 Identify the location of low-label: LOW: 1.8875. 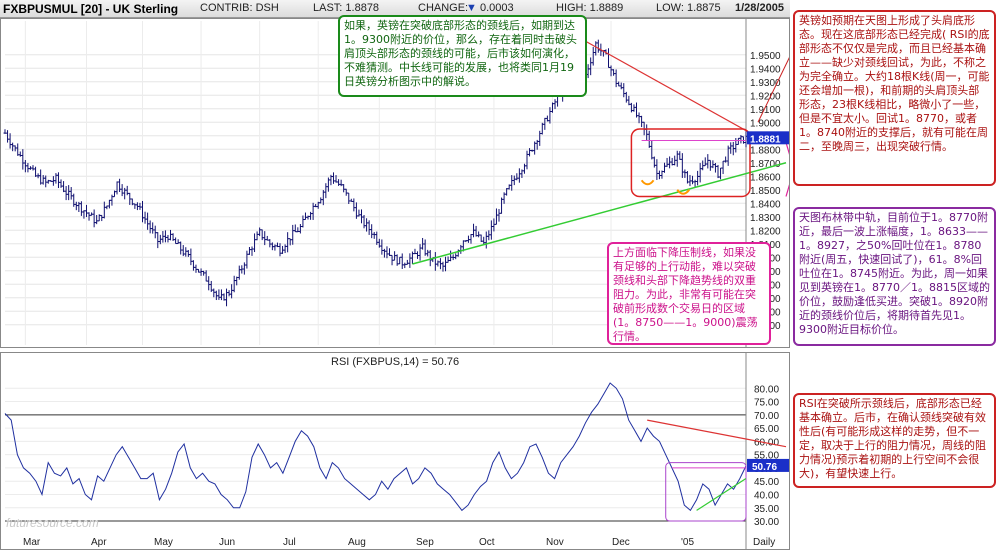
(688, 8).